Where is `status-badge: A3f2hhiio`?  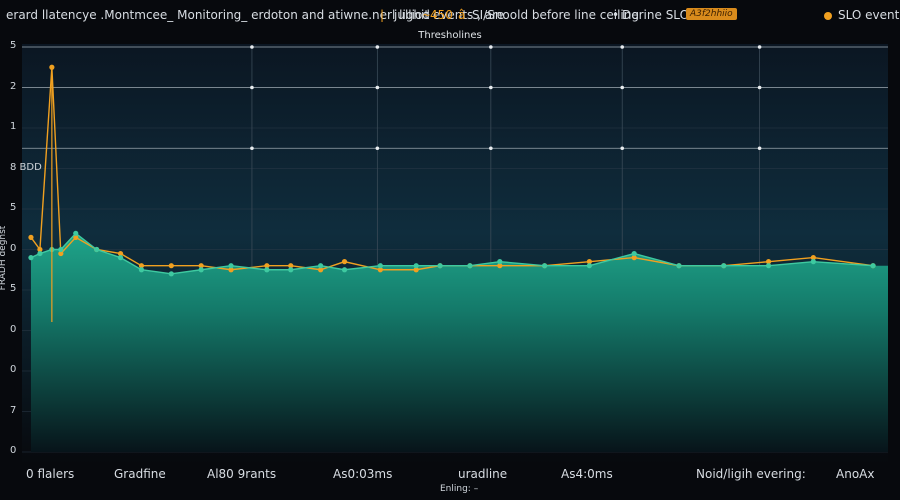 status-badge: A3f2hhiio is located at coordinates (711, 14).